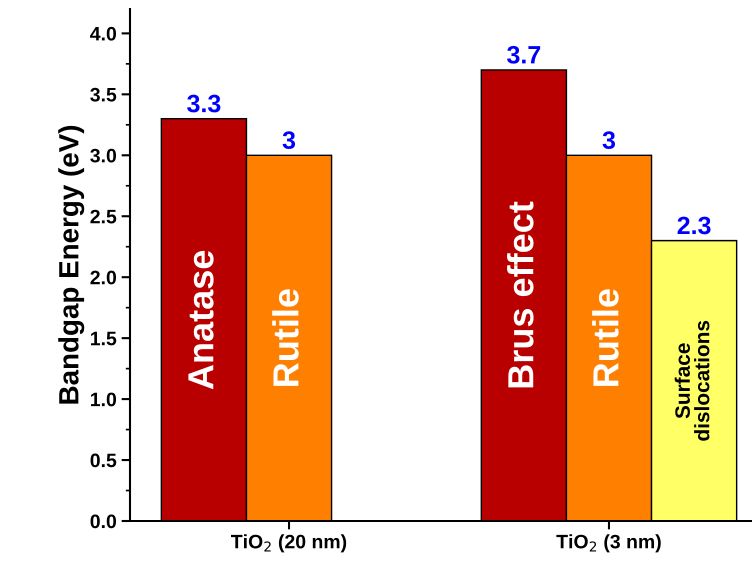 This screenshot has height=577, width=752. I want to click on y-tick-label: 0.5, so click(103, 461).